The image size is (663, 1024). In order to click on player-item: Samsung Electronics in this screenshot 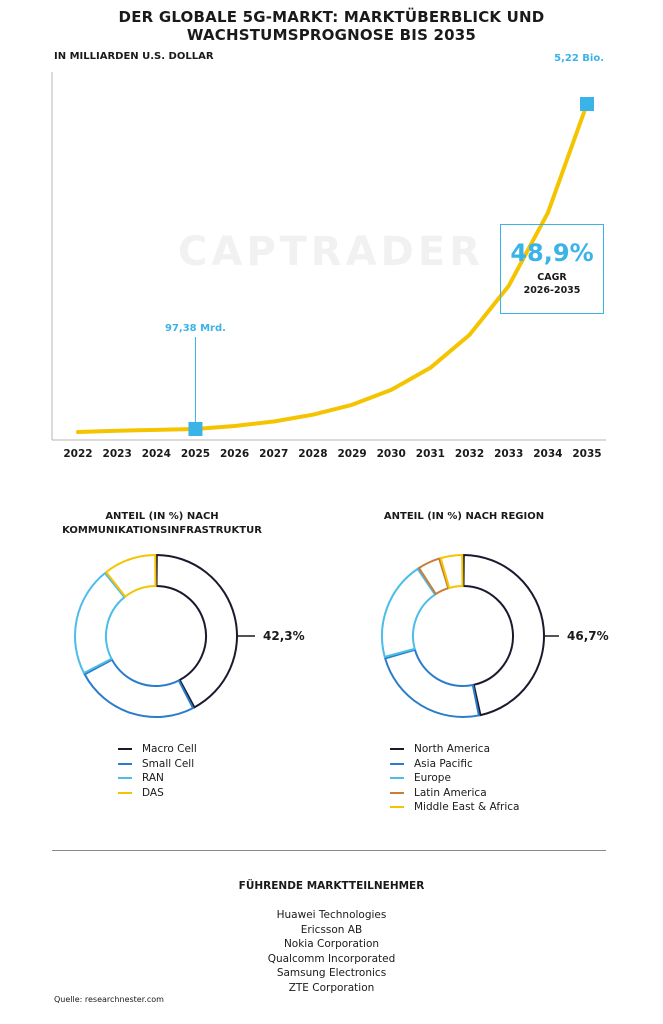, I will do `click(331, 973)`.